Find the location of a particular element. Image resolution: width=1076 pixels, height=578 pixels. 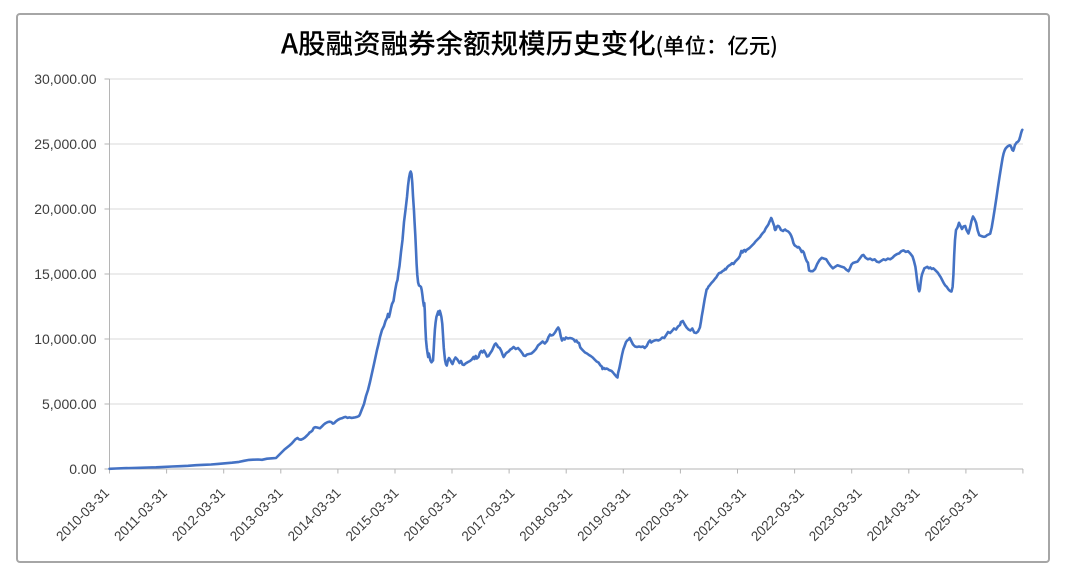

svg-text: 25,000.00 is located at coordinates (65, 144).